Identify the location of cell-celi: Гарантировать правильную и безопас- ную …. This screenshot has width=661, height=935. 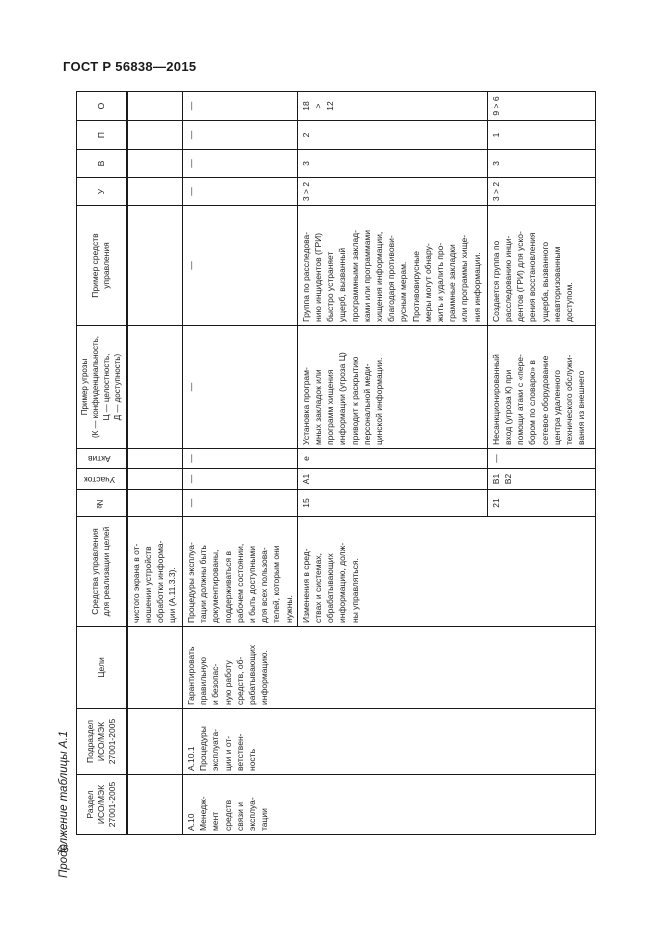
(389, 667).